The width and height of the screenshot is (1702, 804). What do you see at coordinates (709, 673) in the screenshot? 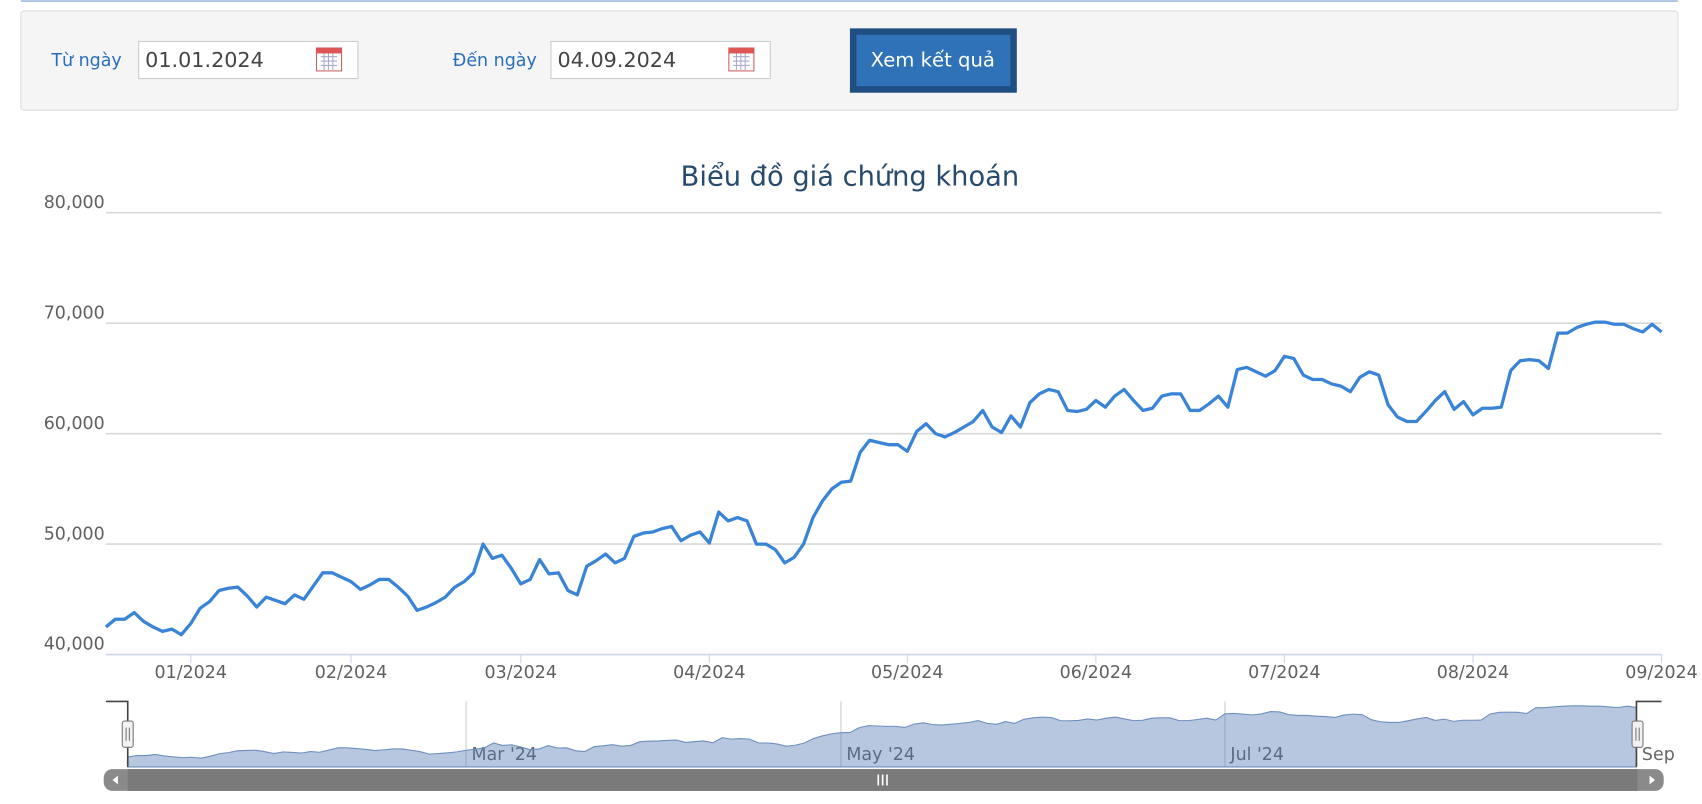
I see `x-tick-label: 04/2024` at bounding box center [709, 673].